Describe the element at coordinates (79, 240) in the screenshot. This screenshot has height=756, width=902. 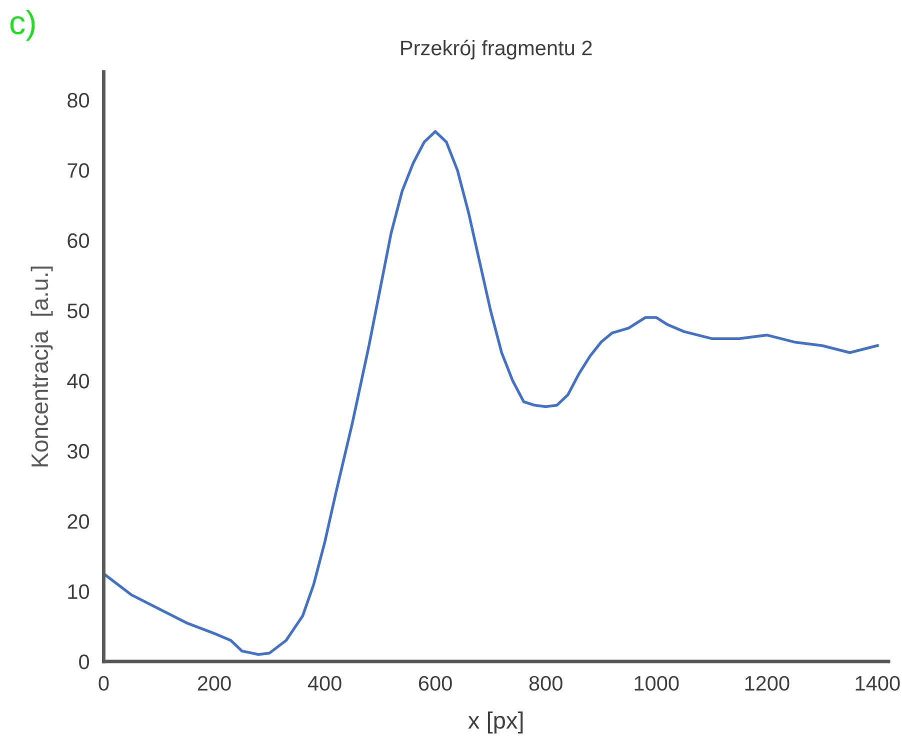
I see `y-tick-label: 60` at that location.